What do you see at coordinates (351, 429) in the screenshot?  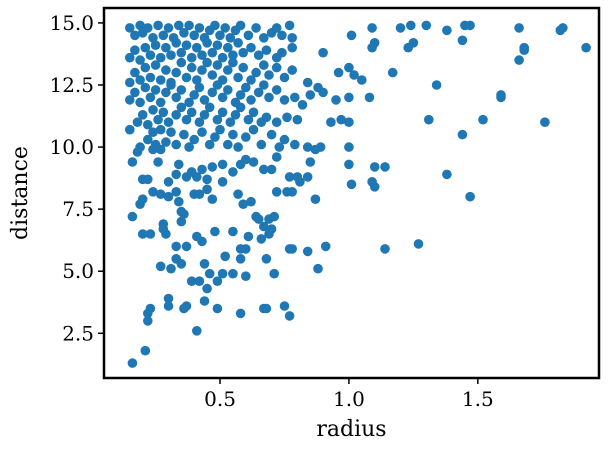 I see `x-axis-label: radius` at bounding box center [351, 429].